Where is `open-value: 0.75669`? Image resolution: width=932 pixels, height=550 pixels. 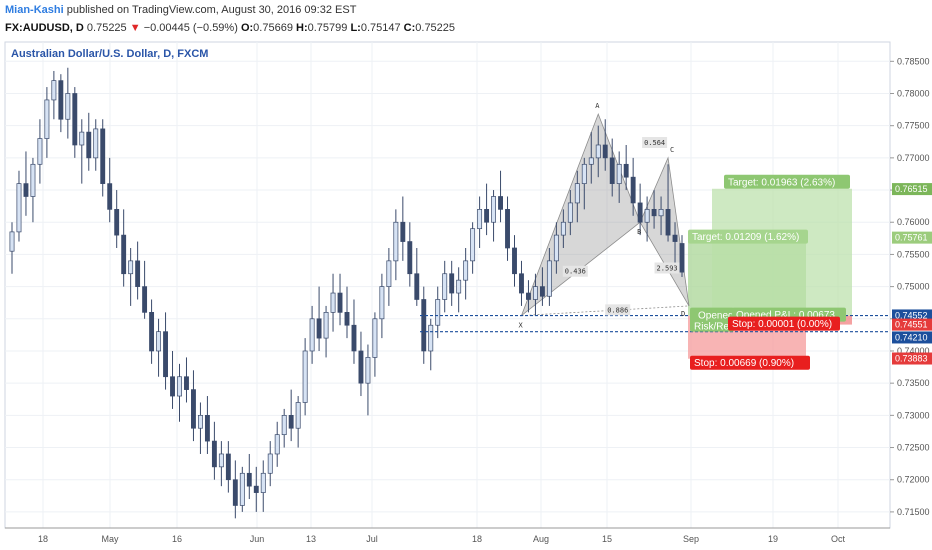 open-value: 0.75669 is located at coordinates (273, 28).